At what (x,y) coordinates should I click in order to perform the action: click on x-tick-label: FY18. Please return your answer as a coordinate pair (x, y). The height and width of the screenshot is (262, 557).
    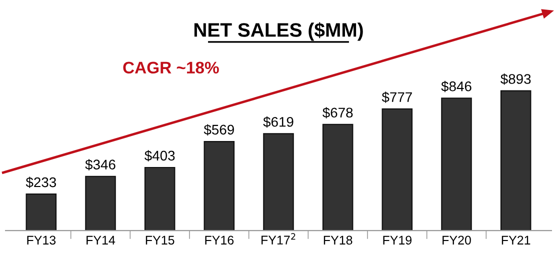
    Looking at the image, I should click on (338, 240).